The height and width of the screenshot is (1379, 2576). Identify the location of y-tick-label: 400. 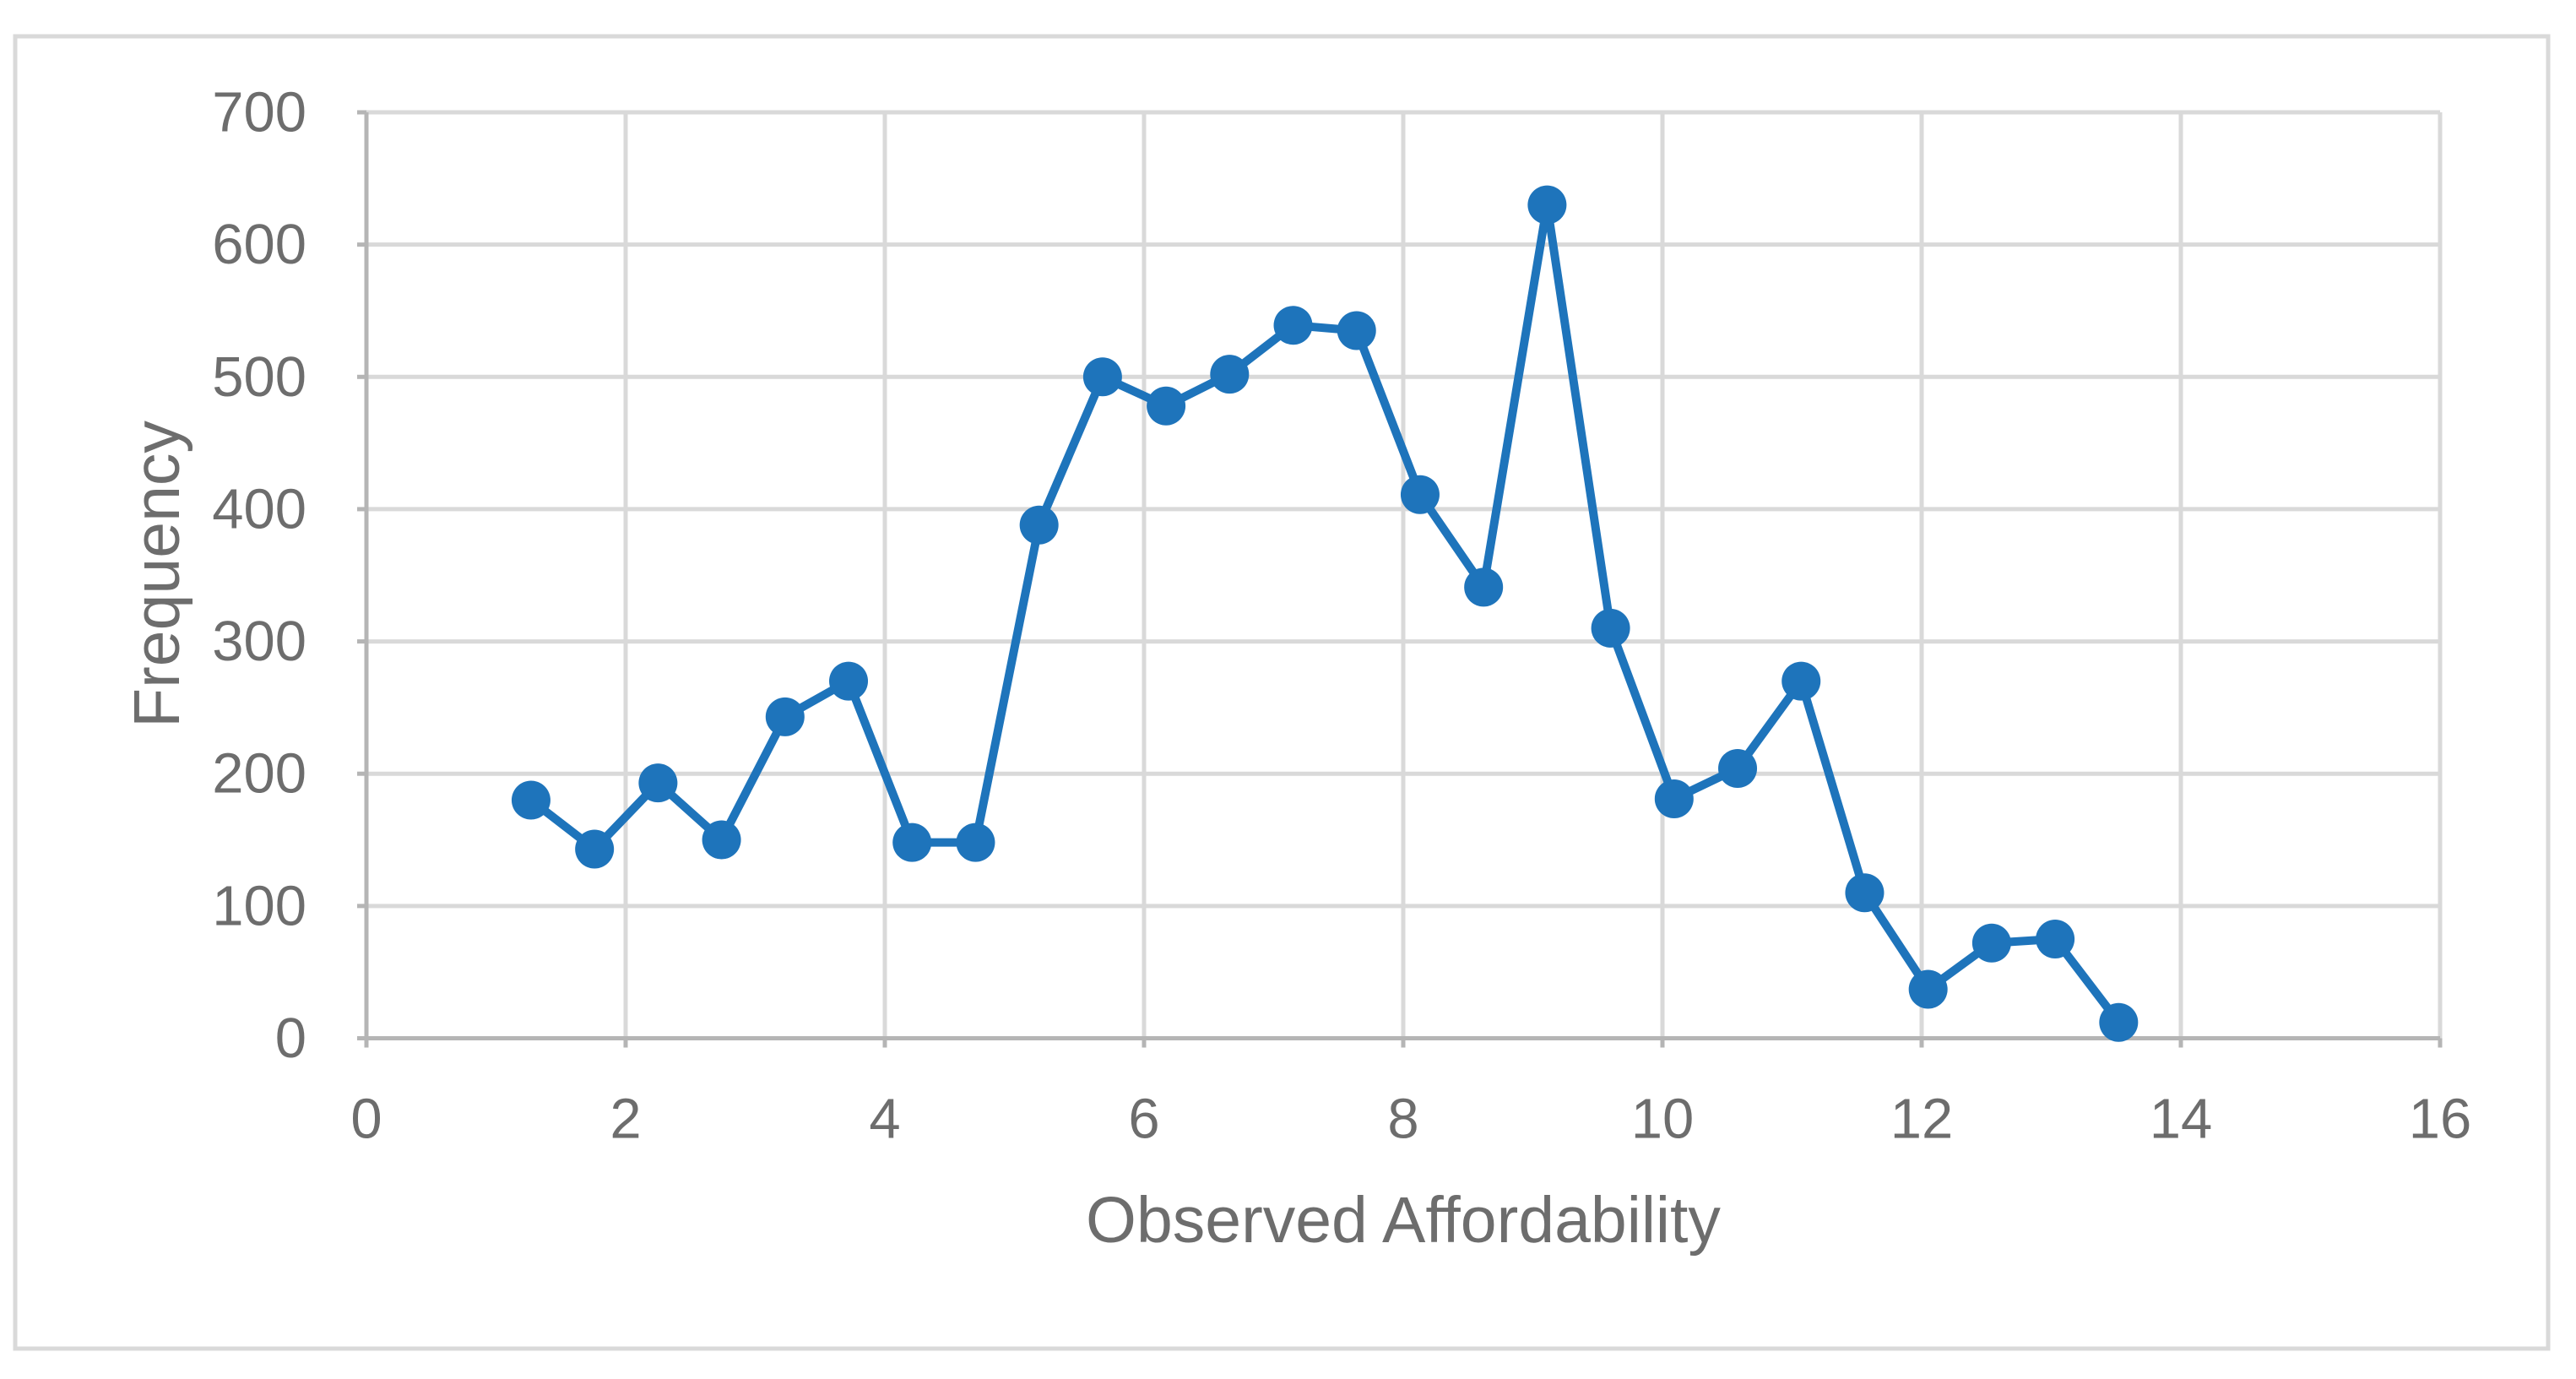
(259, 508).